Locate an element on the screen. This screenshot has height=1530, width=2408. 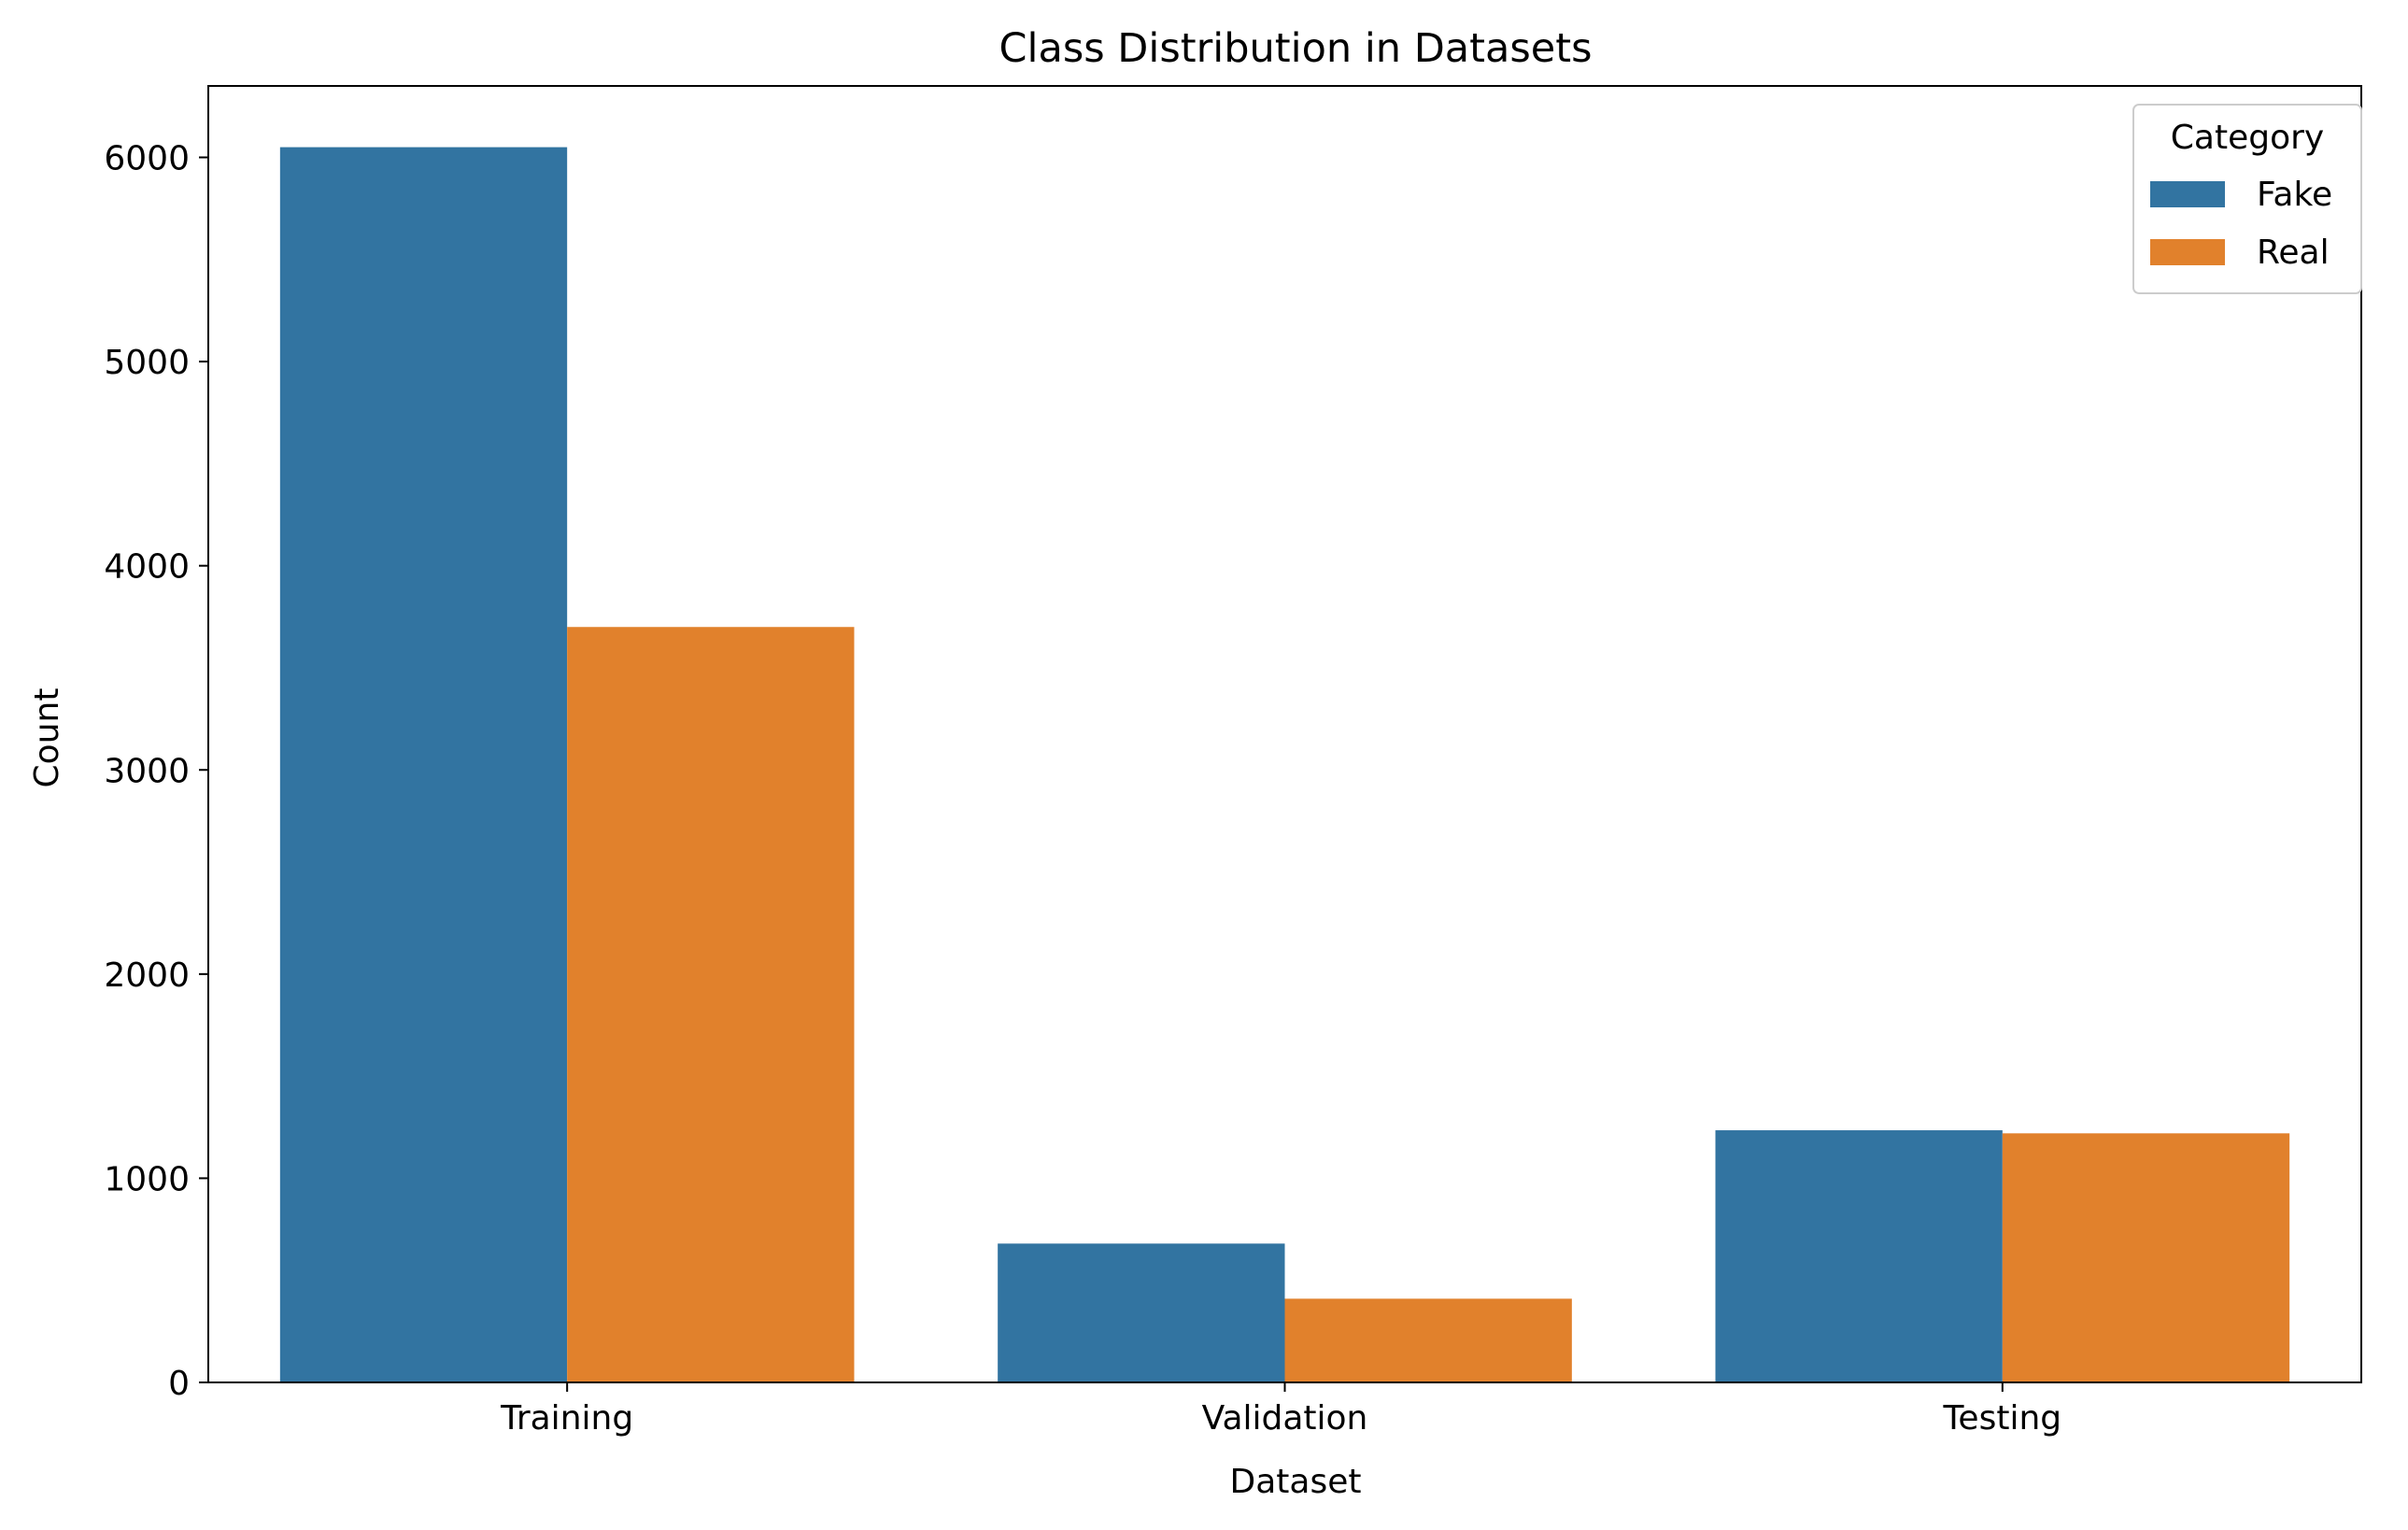
x-tick-label-validation: Validation is located at coordinates (1285, 1418).